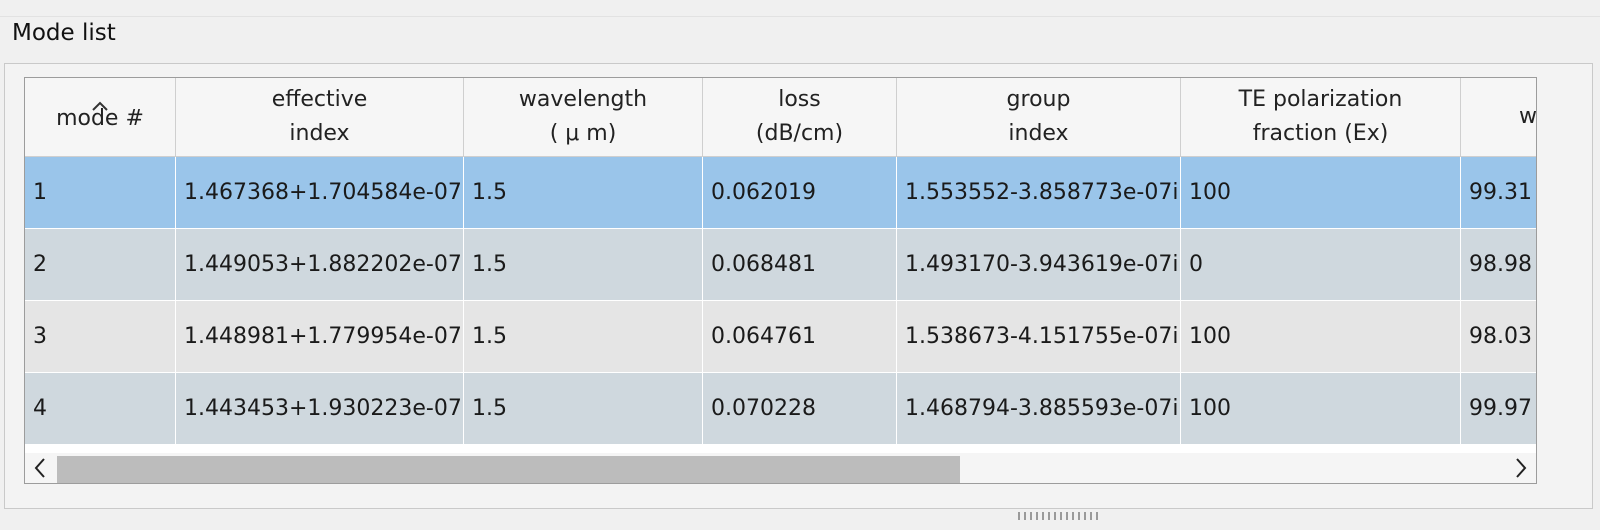 The height and width of the screenshot is (530, 1600). I want to click on column-header-loss: loss (dB/cm), so click(800, 117).